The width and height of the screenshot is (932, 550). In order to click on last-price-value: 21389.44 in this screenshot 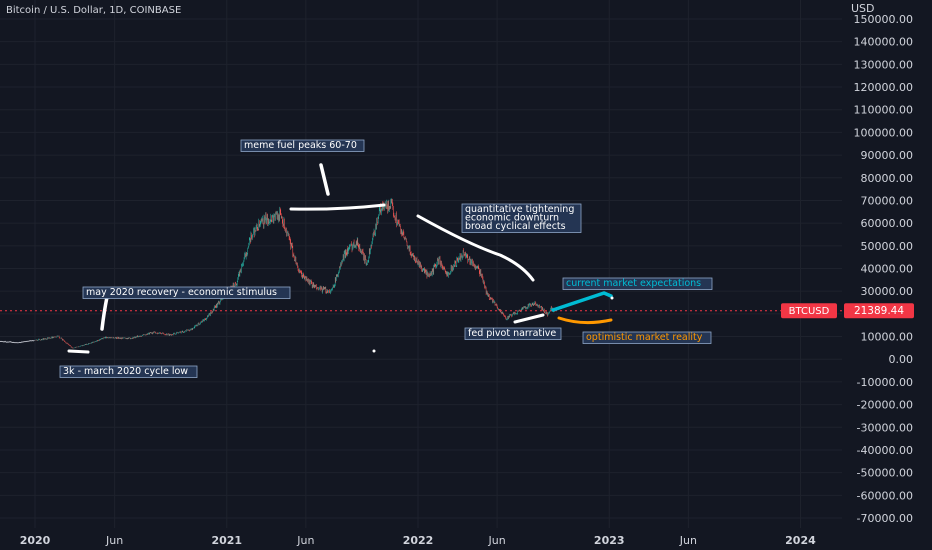, I will do `click(879, 311)`.